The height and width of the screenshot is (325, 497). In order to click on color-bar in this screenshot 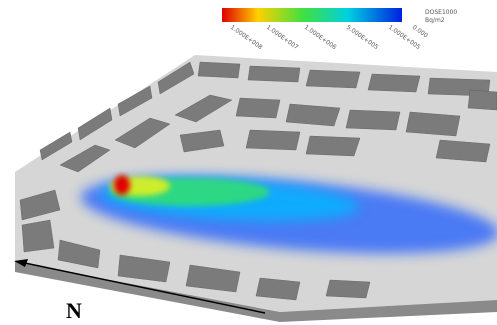, I will do `click(312, 15)`.